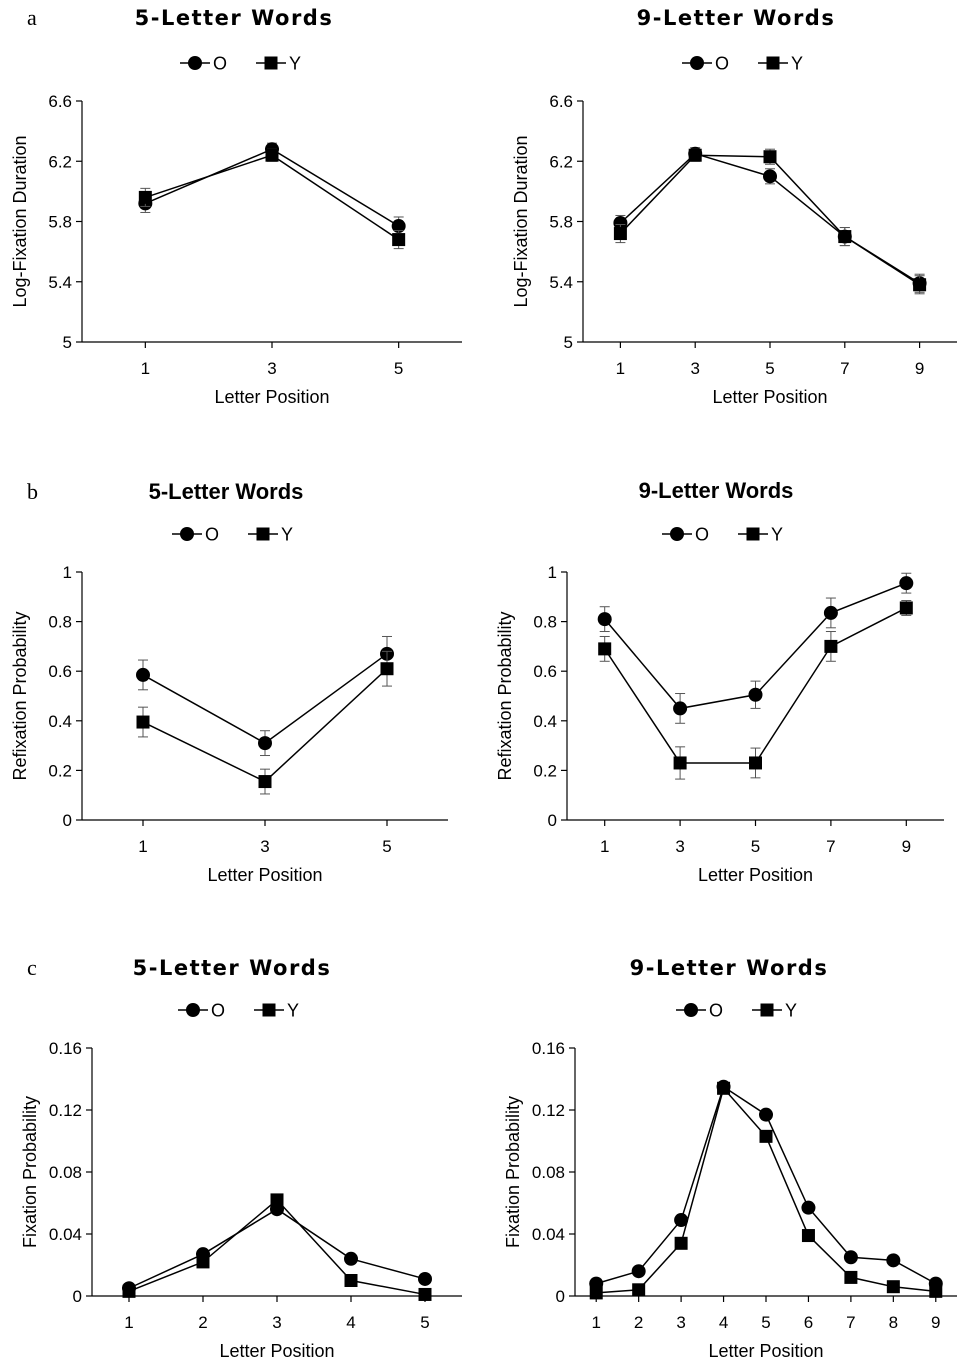  Describe the element at coordinates (32, 17) in the screenshot. I see `panel-label-a: a` at that location.